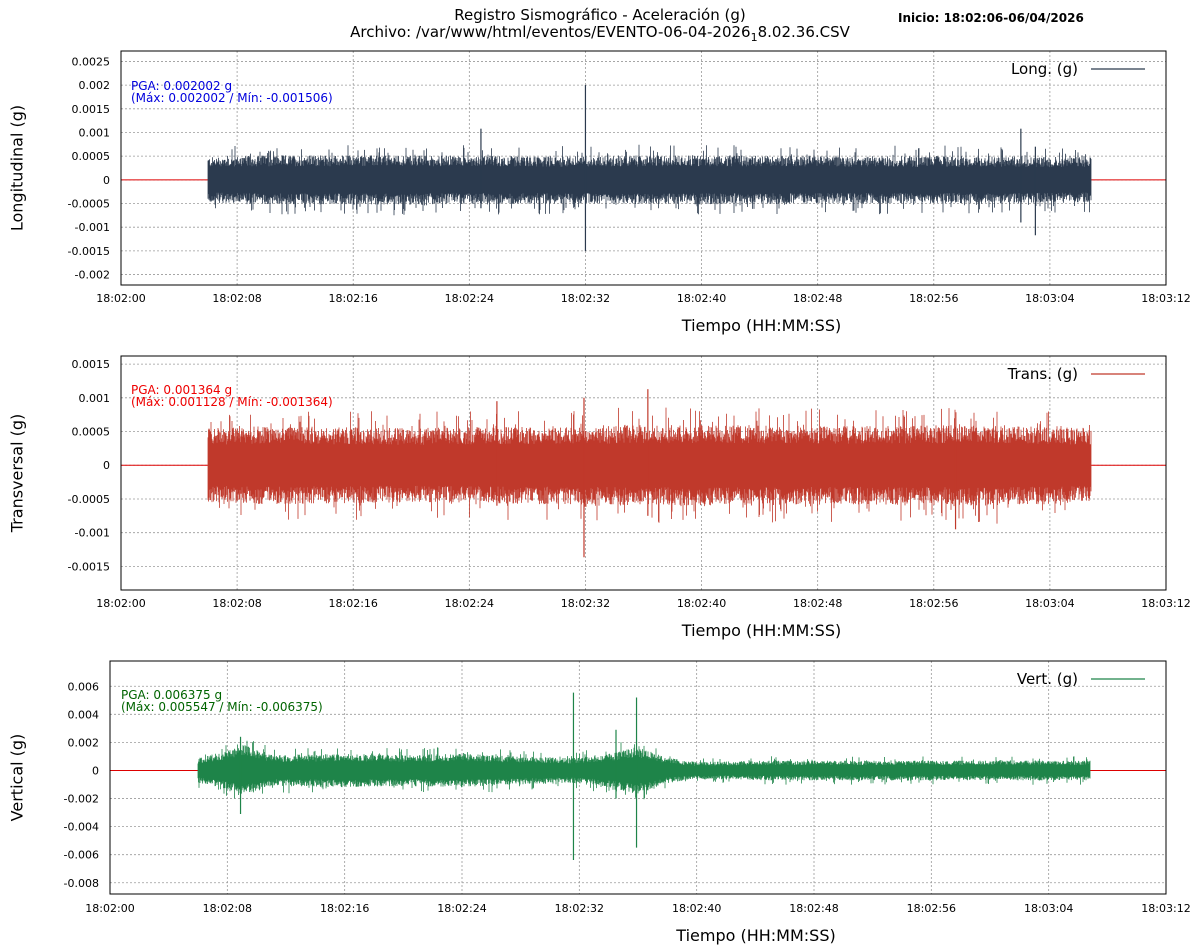 Image resolution: width=1200 pixels, height=950 pixels. Describe the element at coordinates (81, 883) in the screenshot. I see `y-tick-label: -0.008` at that location.